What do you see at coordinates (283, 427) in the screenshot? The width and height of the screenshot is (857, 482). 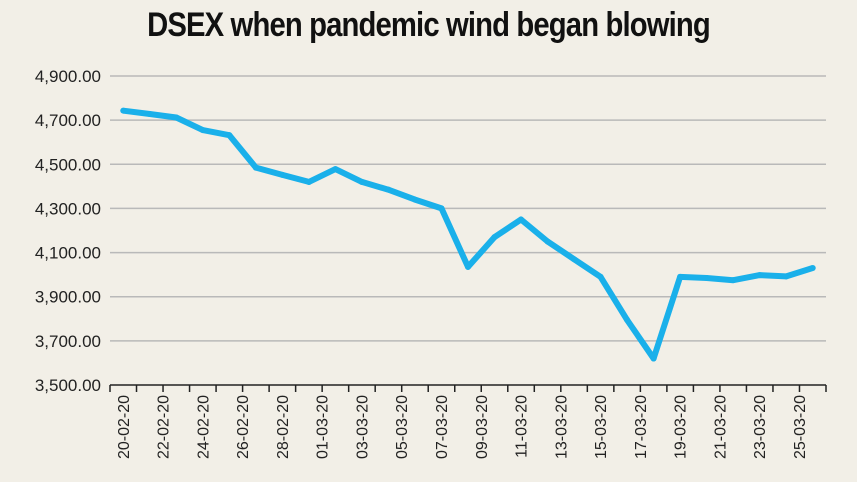 I see `x-tick-label: 28-02-20` at bounding box center [283, 427].